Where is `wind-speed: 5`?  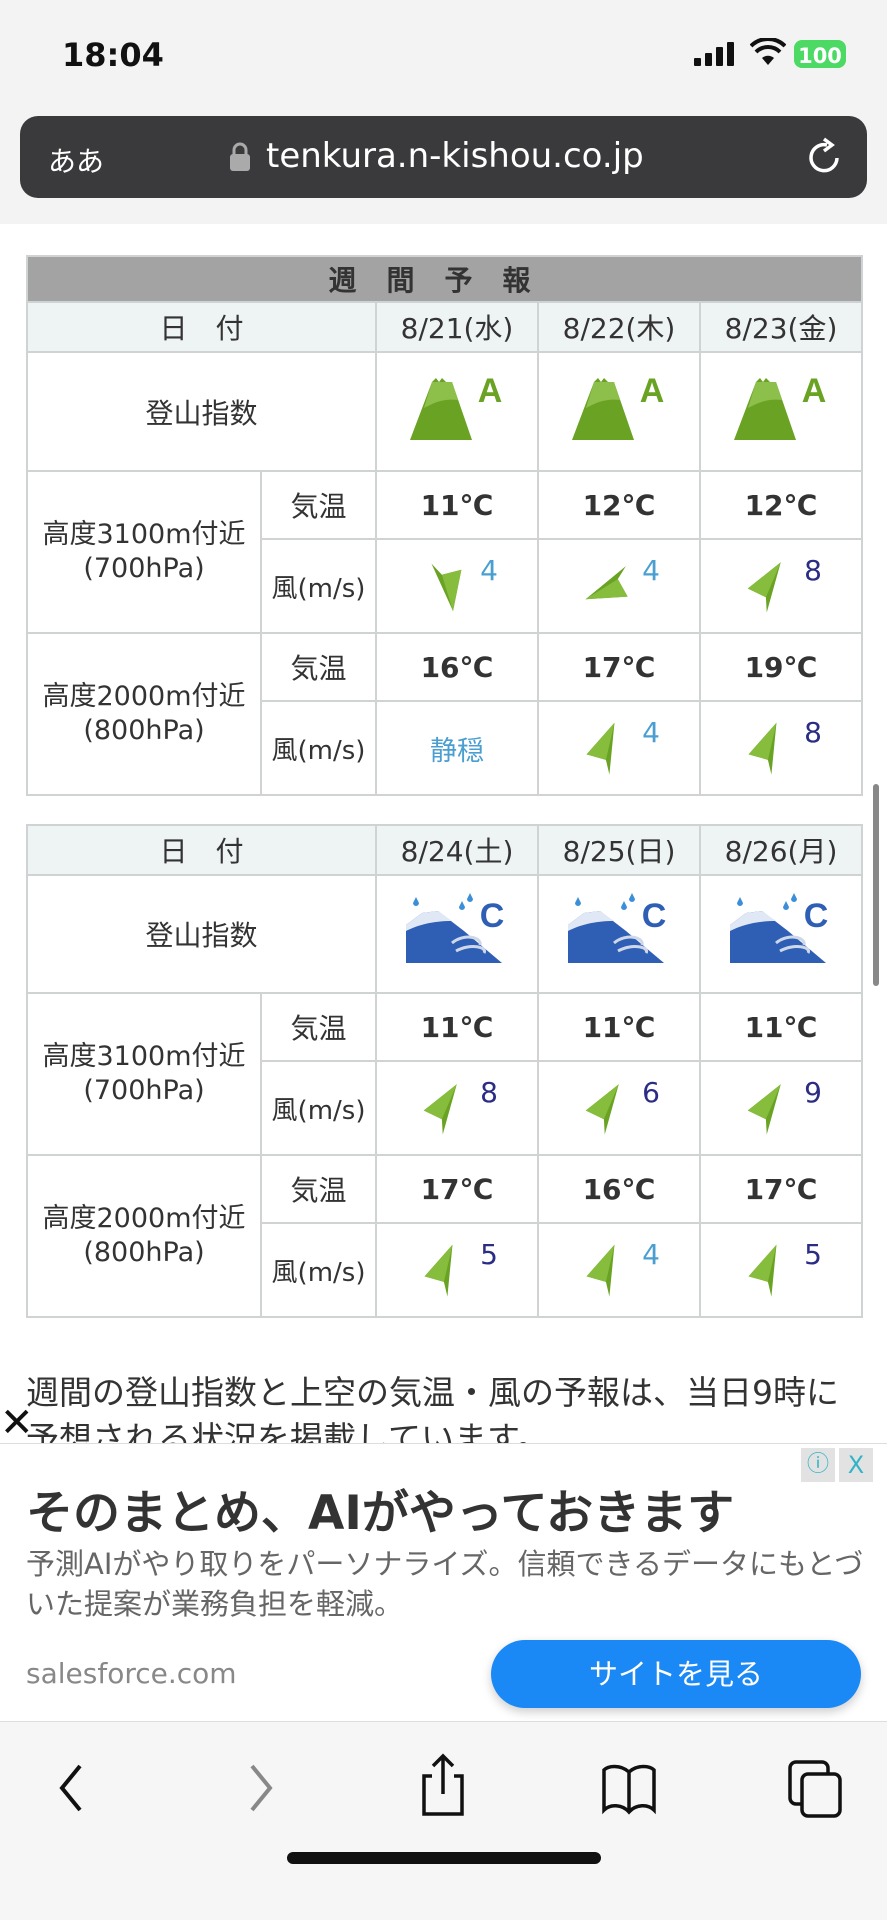
wind-speed: 5 is located at coordinates (489, 1254).